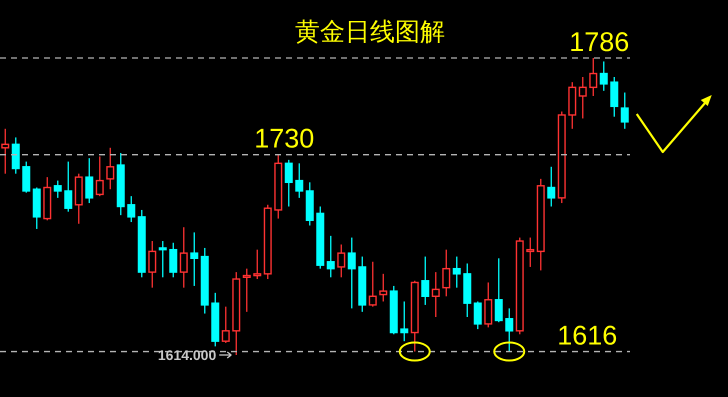 This screenshot has height=397, width=728. Describe the element at coordinates (370, 31) in the screenshot. I see `chart-title: 黄金日线图解` at that location.